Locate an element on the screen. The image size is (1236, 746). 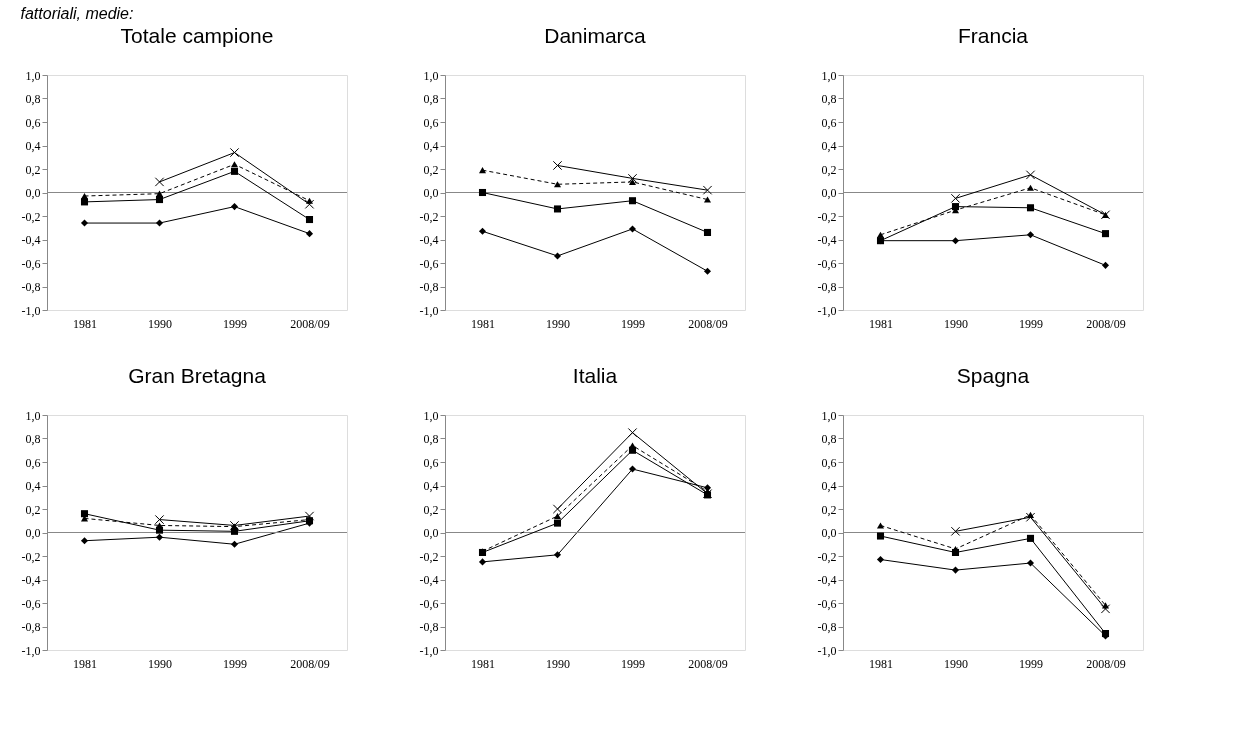
chart-title: Spagna is located at coordinates (993, 375).